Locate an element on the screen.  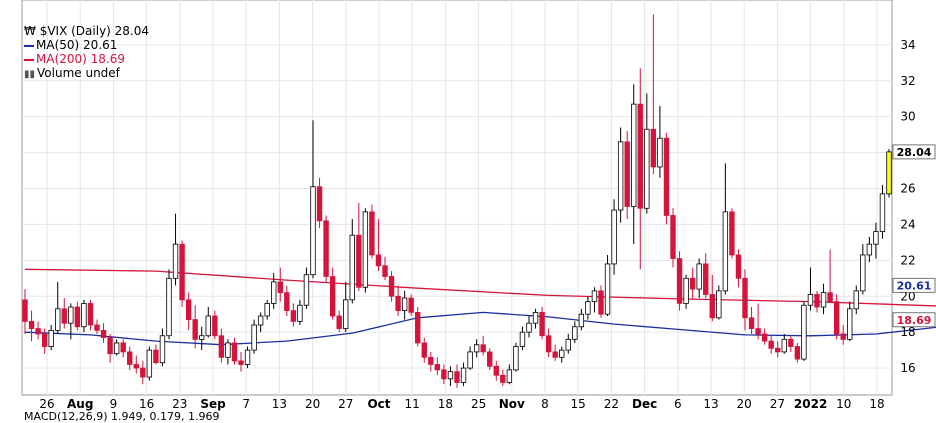
y-tick-label: 30 is located at coordinates (907, 117).